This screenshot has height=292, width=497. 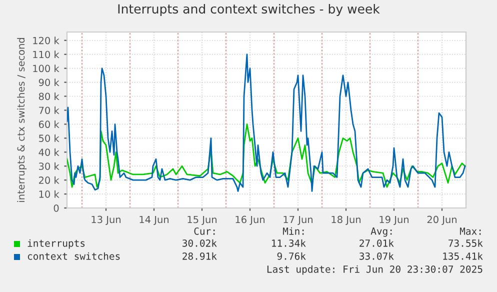 I want to click on x-tick-label: 15 Jun, so click(x=202, y=220).